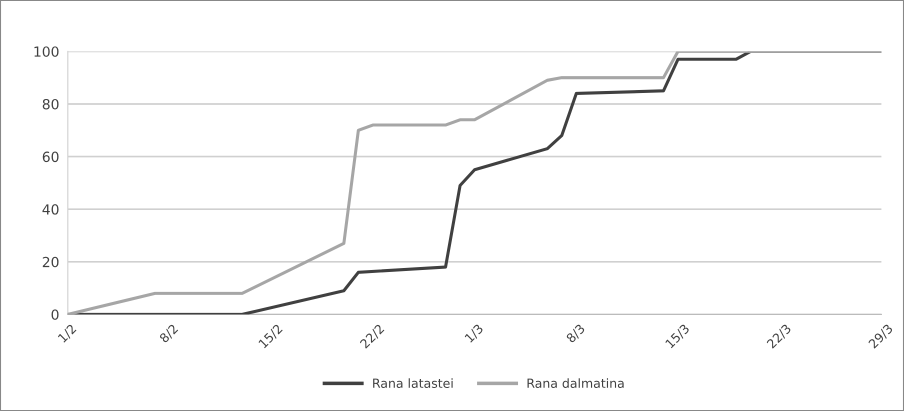  What do you see at coordinates (413, 383) in the screenshot?
I see `legend-label: Rana latastei` at bounding box center [413, 383].